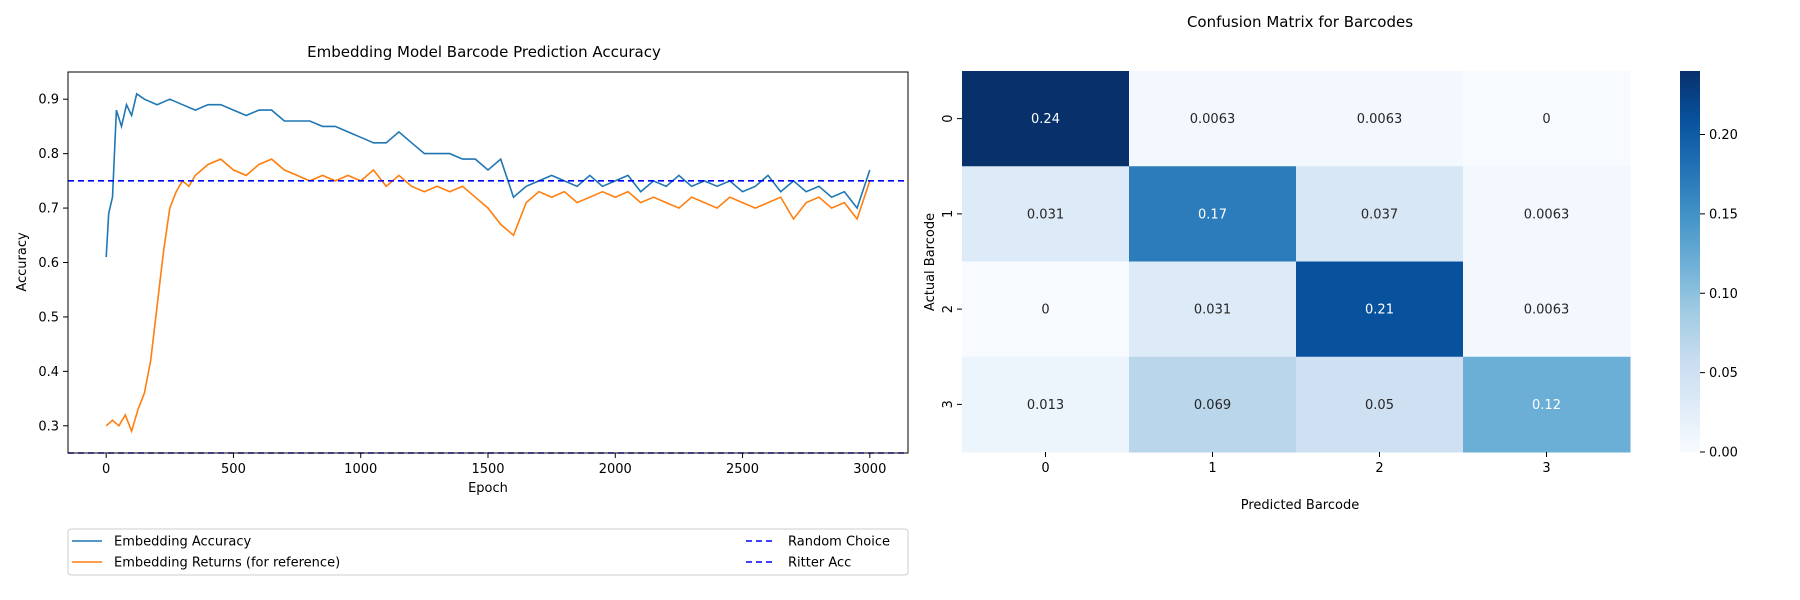 This screenshot has width=1800, height=600. Describe the element at coordinates (839, 542) in the screenshot. I see `legend-label: Random Choice` at that location.